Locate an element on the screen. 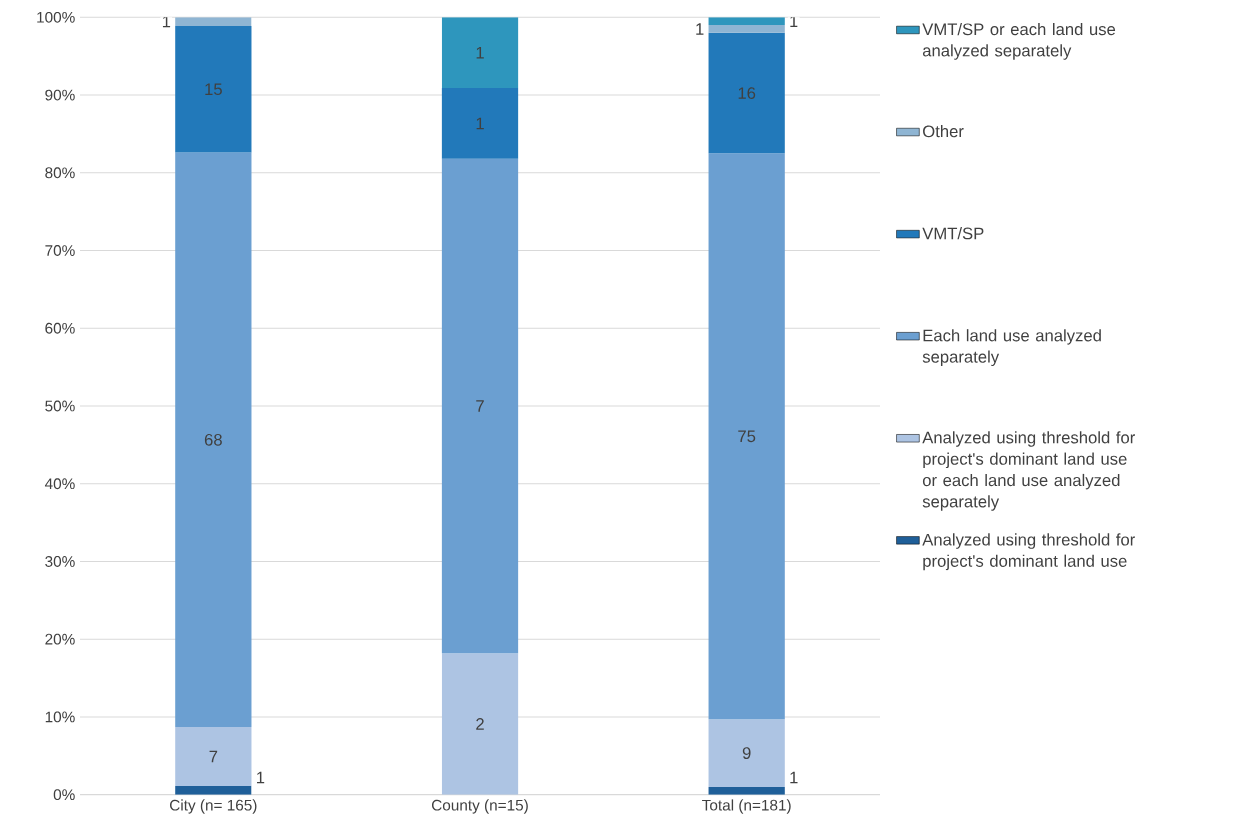 This screenshot has height=839, width=1234. annotation: 2 is located at coordinates (480, 724).